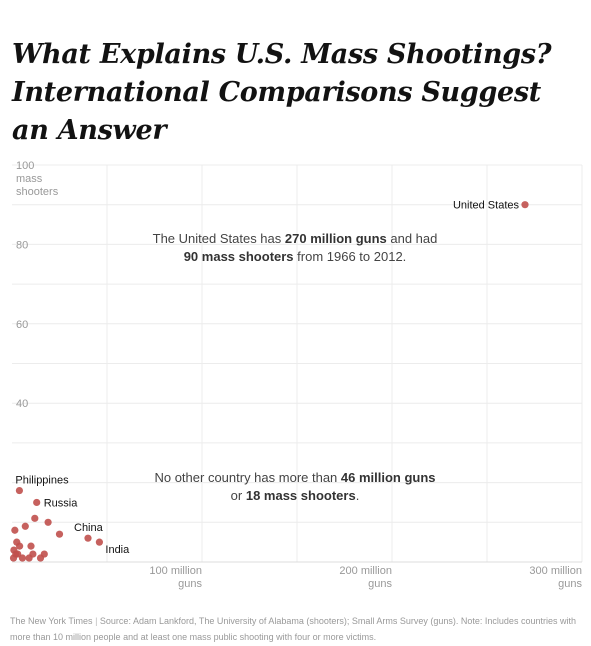 Image resolution: width=591 pixels, height=646 pixels. What do you see at coordinates (37, 192) in the screenshot?
I see `y-tick-label: shooters` at bounding box center [37, 192].